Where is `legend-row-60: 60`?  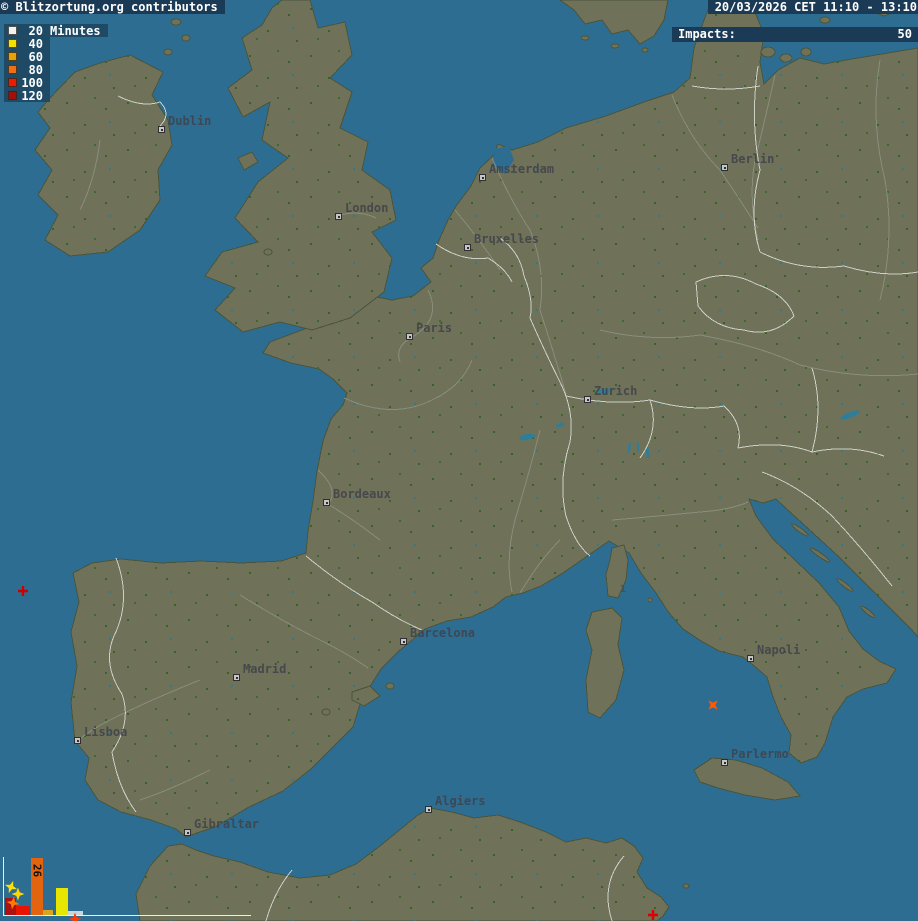
legend-row-60: 60 is located at coordinates (27, 56).